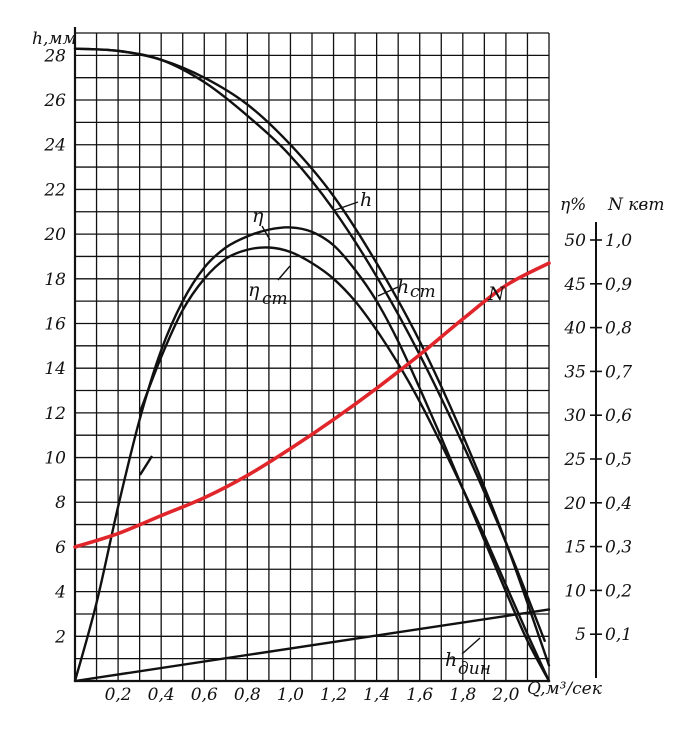 Image resolution: width=674 pixels, height=741 pixels. Describe the element at coordinates (618, 372) in the screenshot. I see `y-tick-label-n: 0,7` at that location.